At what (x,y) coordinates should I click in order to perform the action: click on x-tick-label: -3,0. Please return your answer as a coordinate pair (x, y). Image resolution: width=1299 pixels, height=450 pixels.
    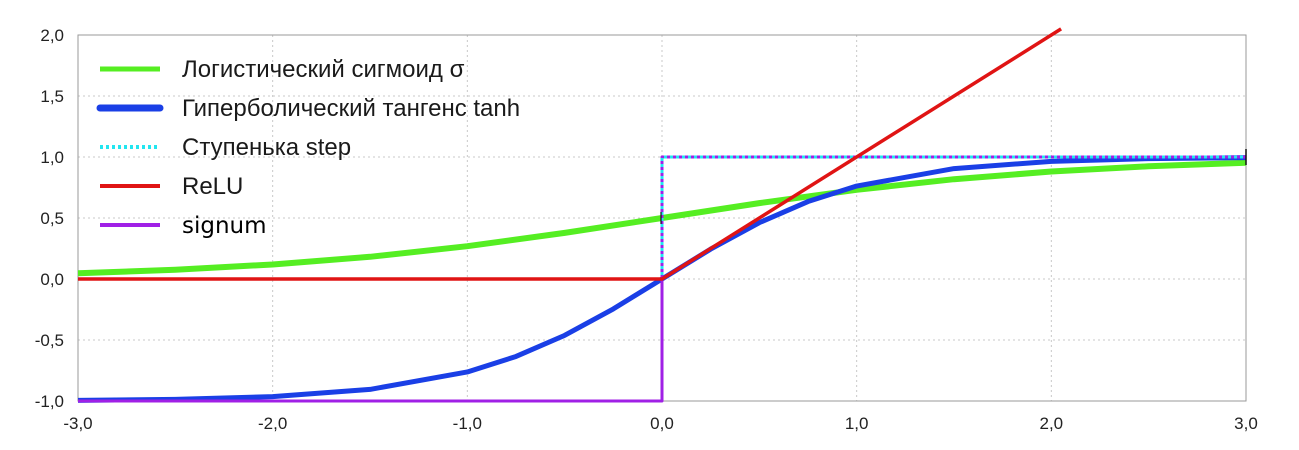
    Looking at the image, I should click on (77, 423).